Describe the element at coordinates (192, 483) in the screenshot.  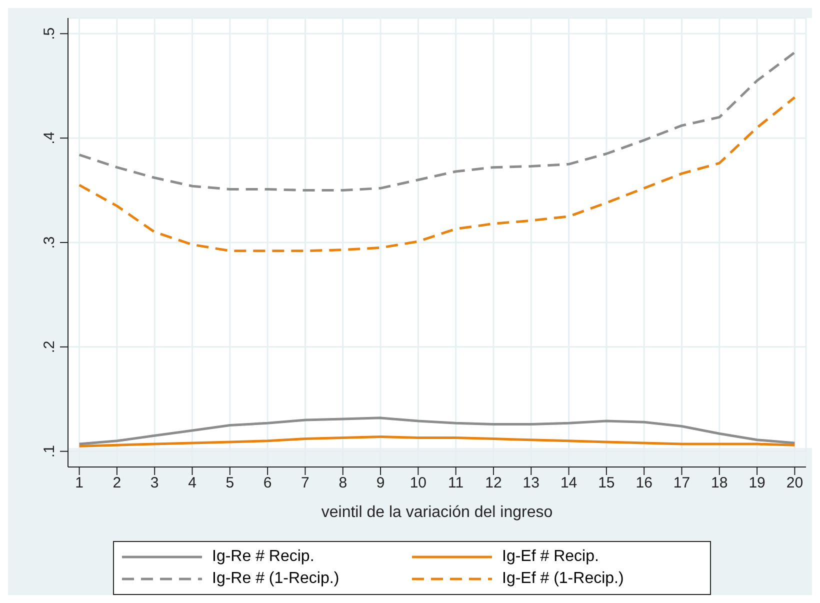
I see `x-tick-label: 4` at that location.